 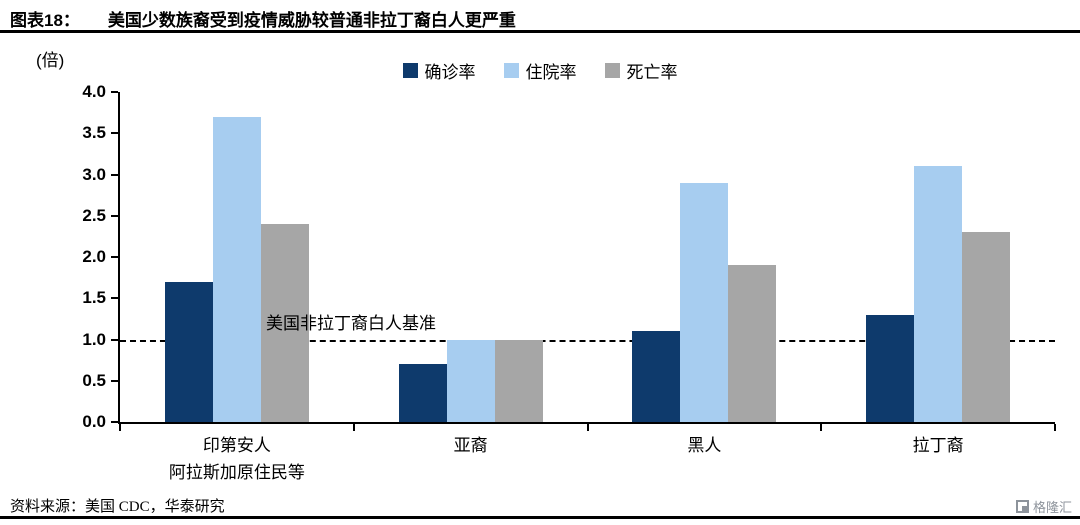 What do you see at coordinates (656, 376) in the screenshot?
I see `bar-确诊率-group3` at bounding box center [656, 376].